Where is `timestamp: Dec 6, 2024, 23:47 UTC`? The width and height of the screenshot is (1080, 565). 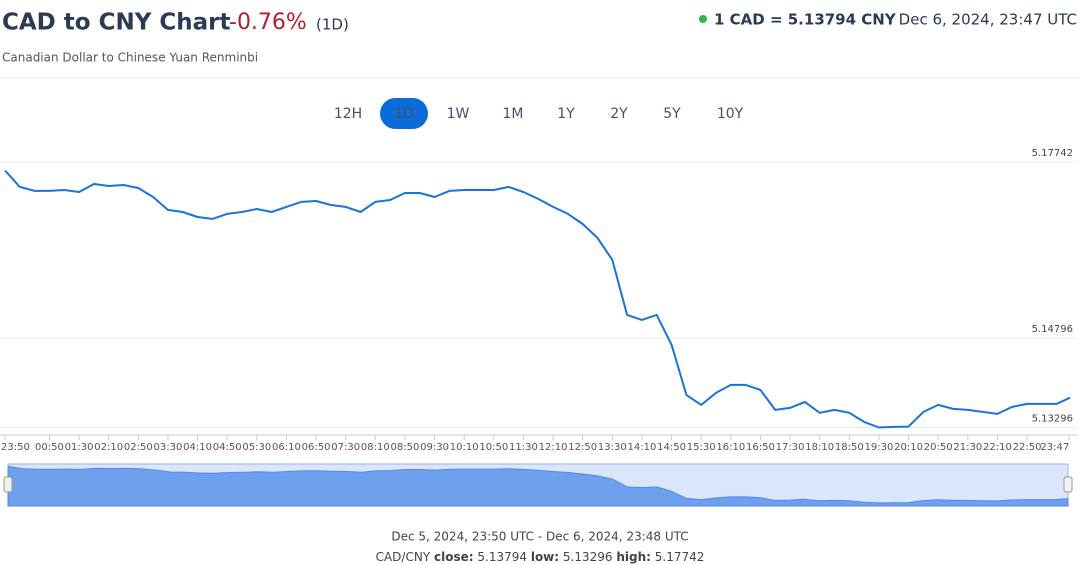 timestamp: Dec 6, 2024, 23:47 UTC is located at coordinates (988, 20).